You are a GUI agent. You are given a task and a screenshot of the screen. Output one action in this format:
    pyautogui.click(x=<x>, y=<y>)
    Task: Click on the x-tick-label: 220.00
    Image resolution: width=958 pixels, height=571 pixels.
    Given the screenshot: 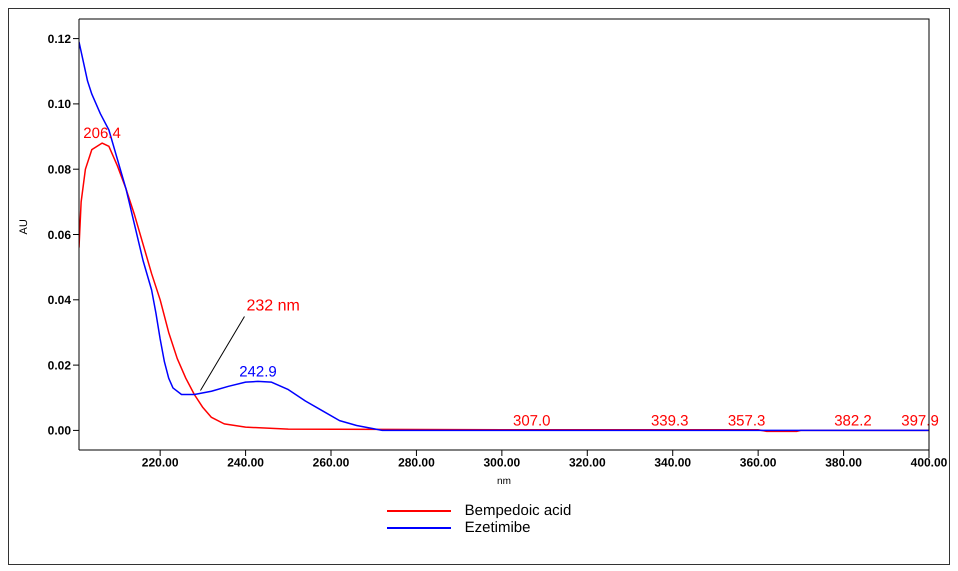 What is the action you would take?
    pyautogui.click(x=160, y=463)
    